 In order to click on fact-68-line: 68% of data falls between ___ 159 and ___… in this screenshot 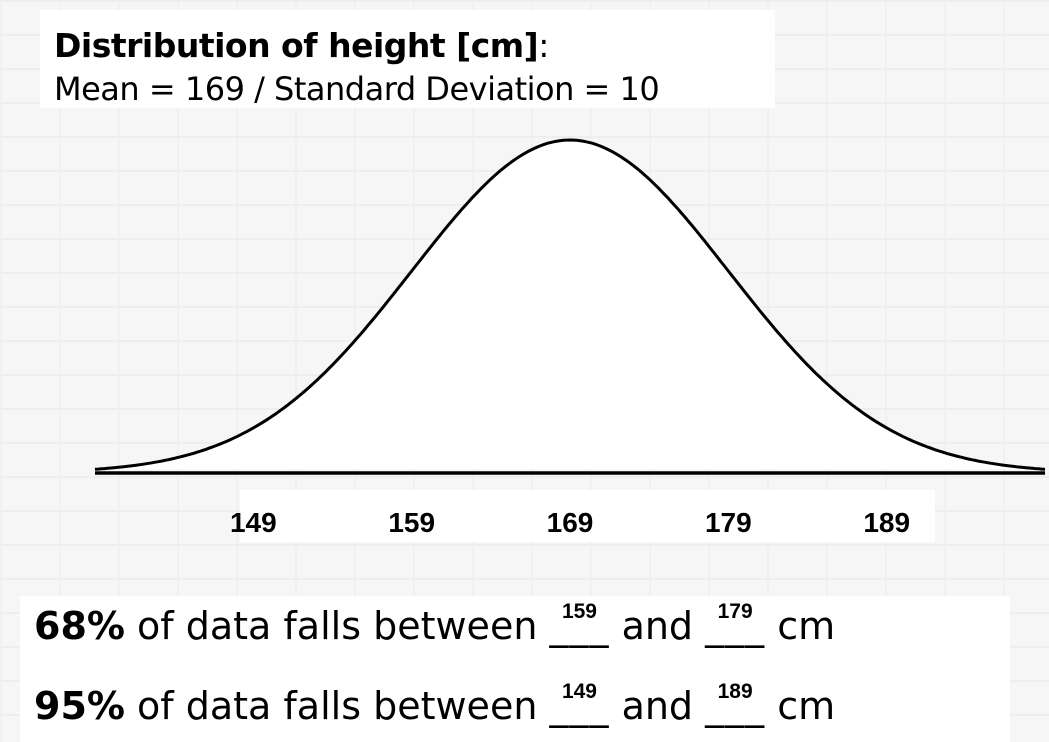, I will do `click(435, 624)`.